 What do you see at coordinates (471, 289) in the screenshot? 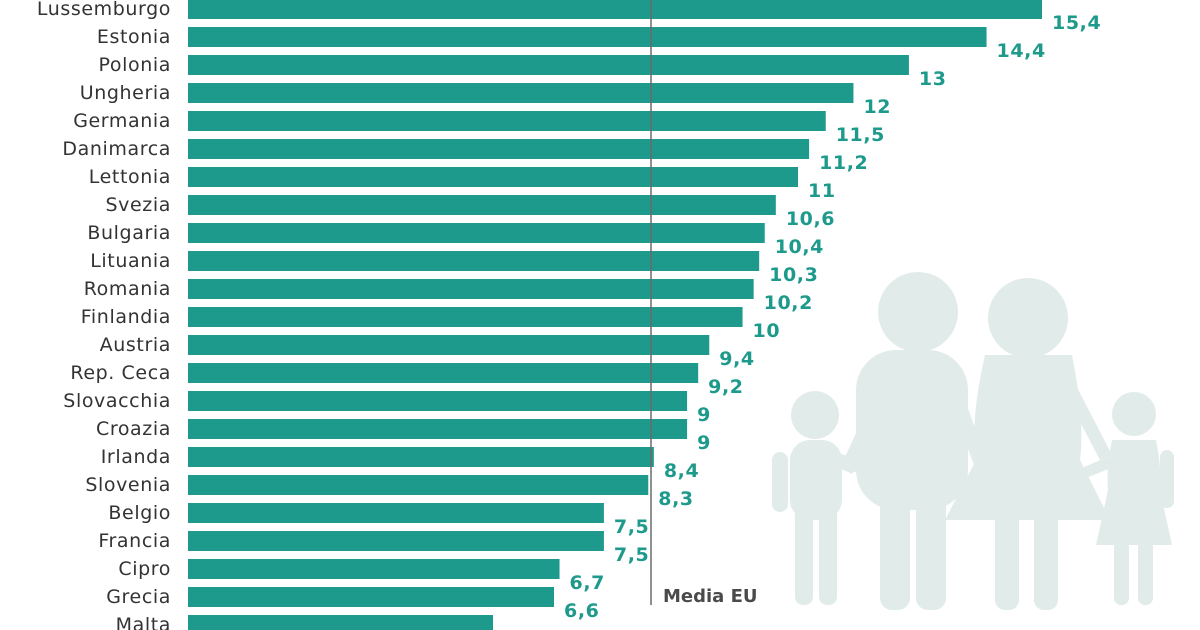
I see `bar-romania` at bounding box center [471, 289].